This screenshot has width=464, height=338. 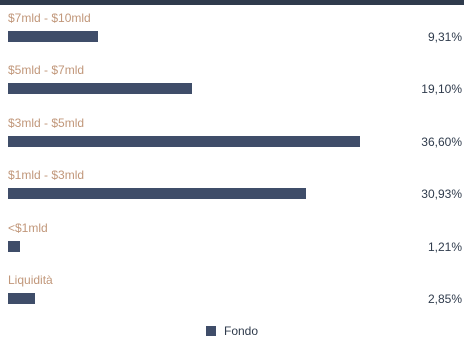 I want to click on category-label: $5mld - $7mld, so click(x=46, y=70).